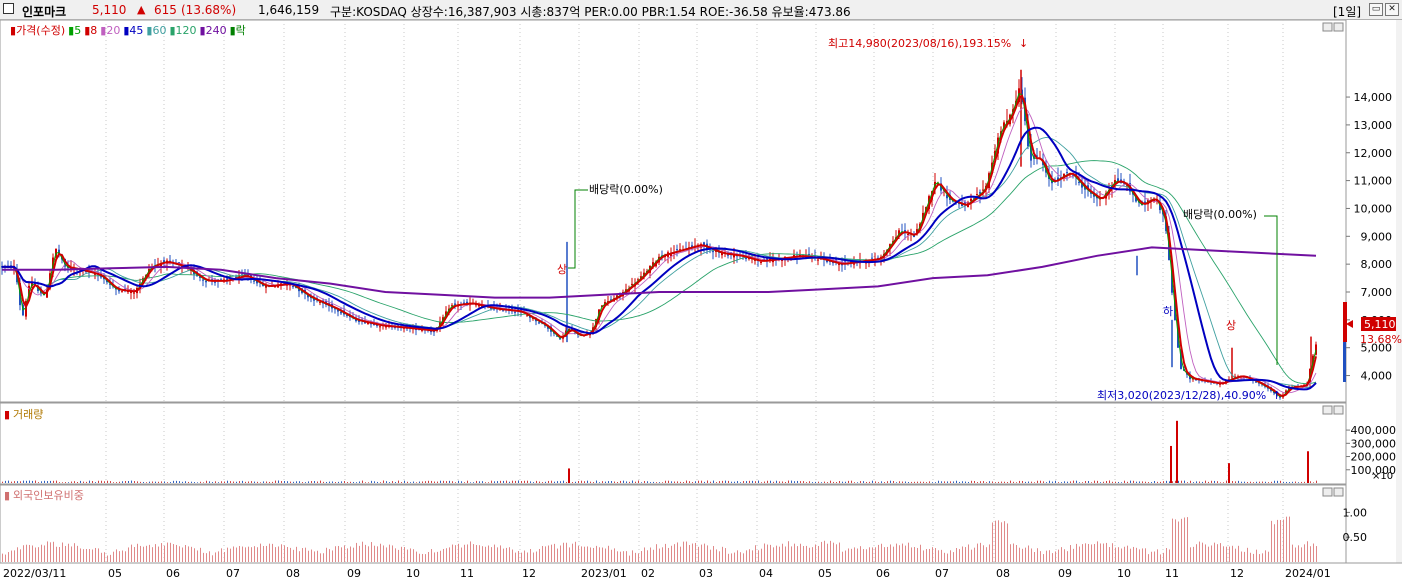 The height and width of the screenshot is (582, 1402). What do you see at coordinates (90, 30) in the screenshot?
I see `legend-item: ▮8` at bounding box center [90, 30].